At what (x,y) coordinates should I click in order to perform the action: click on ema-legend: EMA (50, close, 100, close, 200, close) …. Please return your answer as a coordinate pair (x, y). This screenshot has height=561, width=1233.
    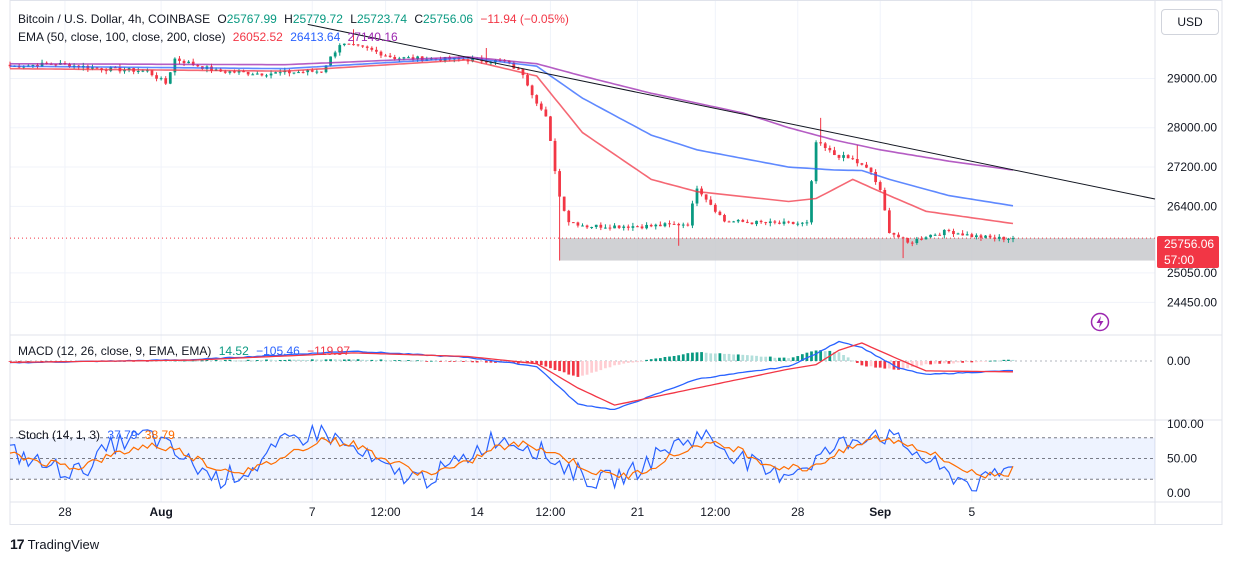
    Looking at the image, I should click on (210, 37).